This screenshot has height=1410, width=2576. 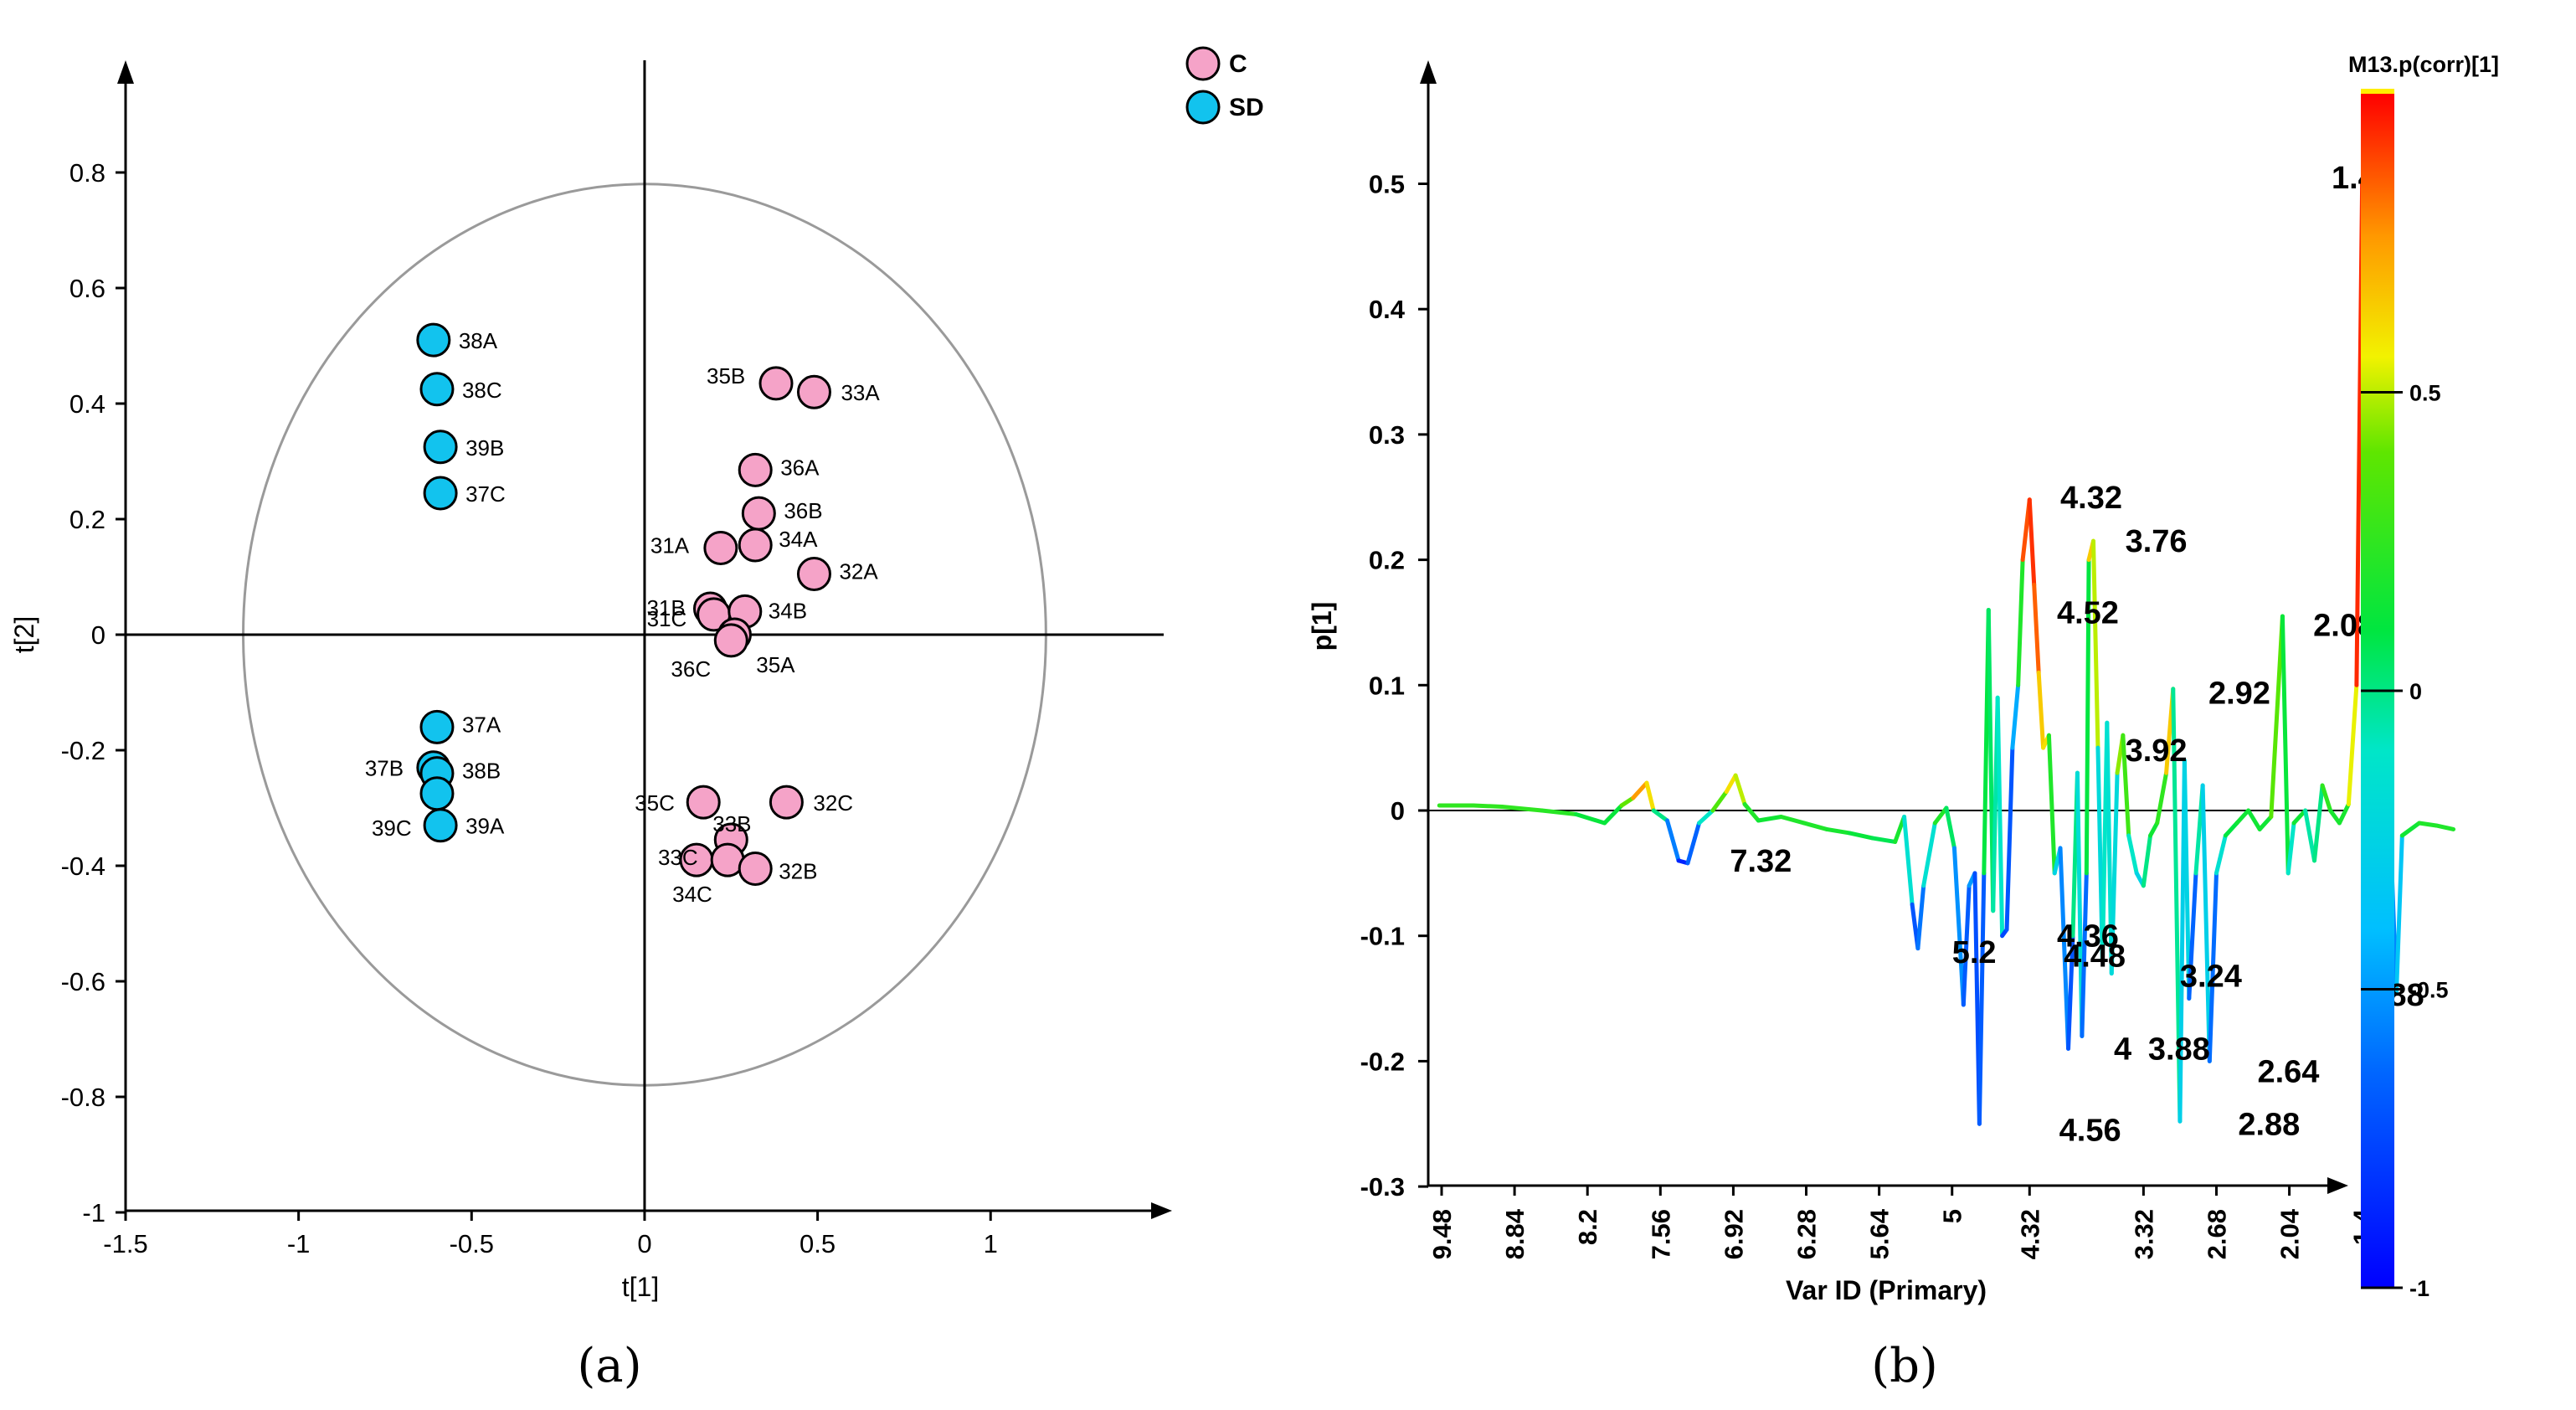 I want to click on x-tick-label: 6.92, so click(x=1733, y=1234).